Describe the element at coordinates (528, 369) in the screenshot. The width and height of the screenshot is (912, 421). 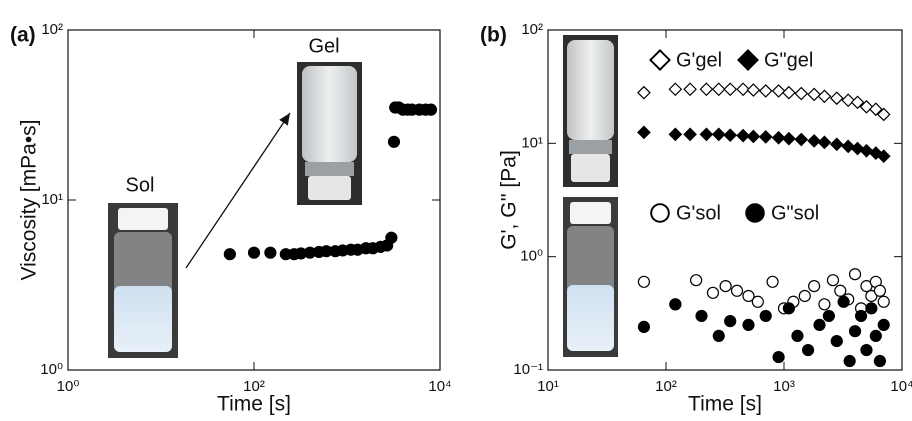
I see `y-tick-label: 10⁻¹` at that location.